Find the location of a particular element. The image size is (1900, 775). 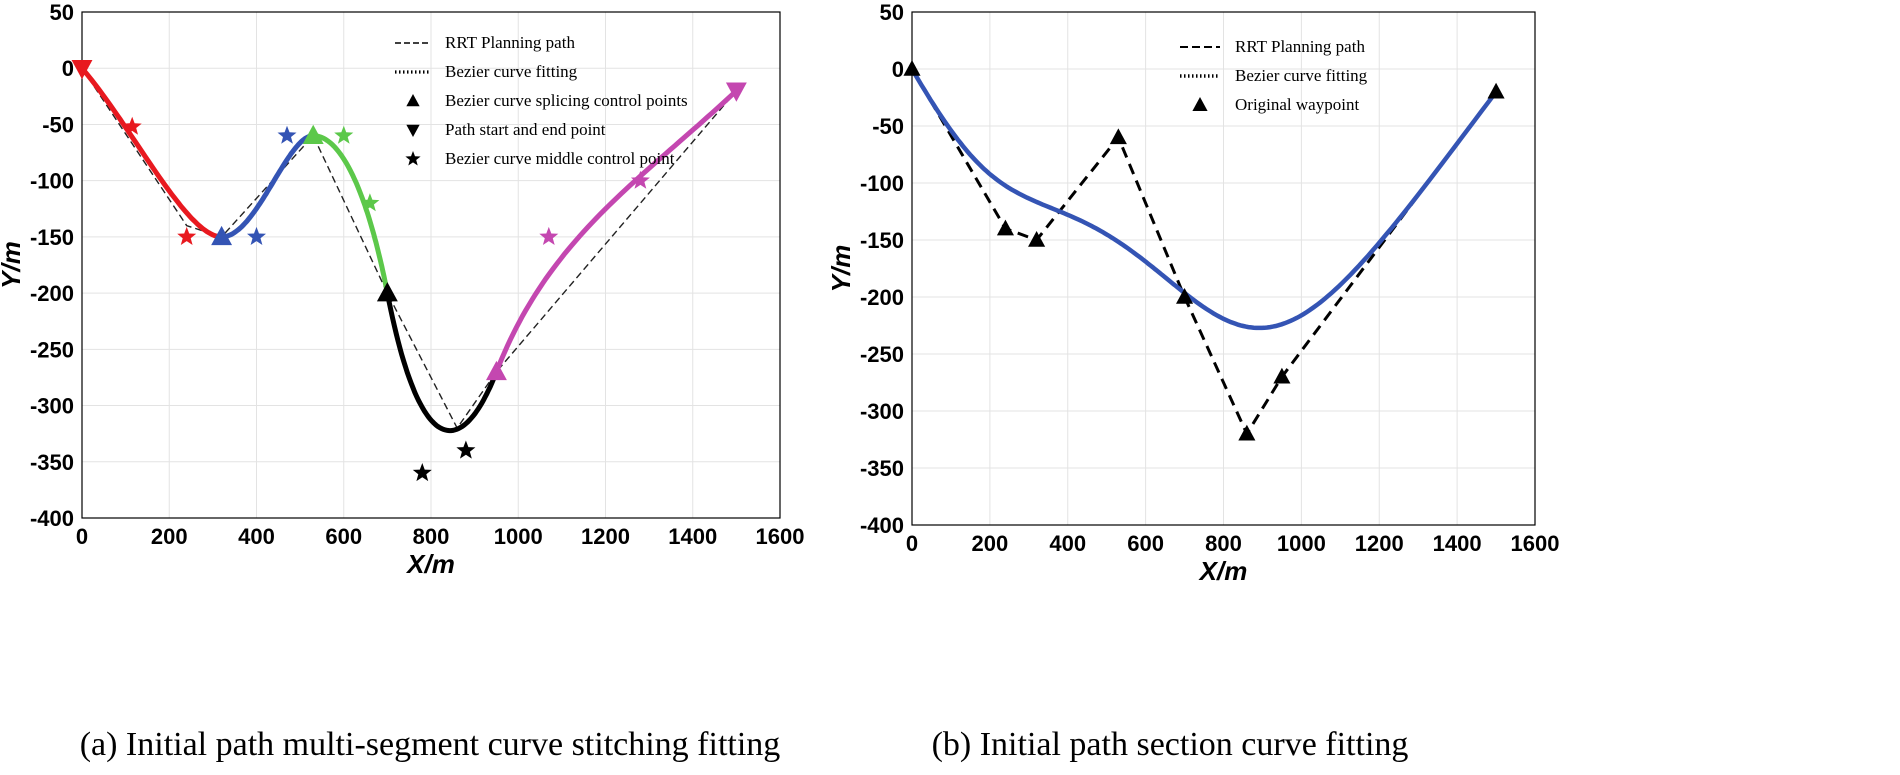

path-start-marker is located at coordinates (82, 69).